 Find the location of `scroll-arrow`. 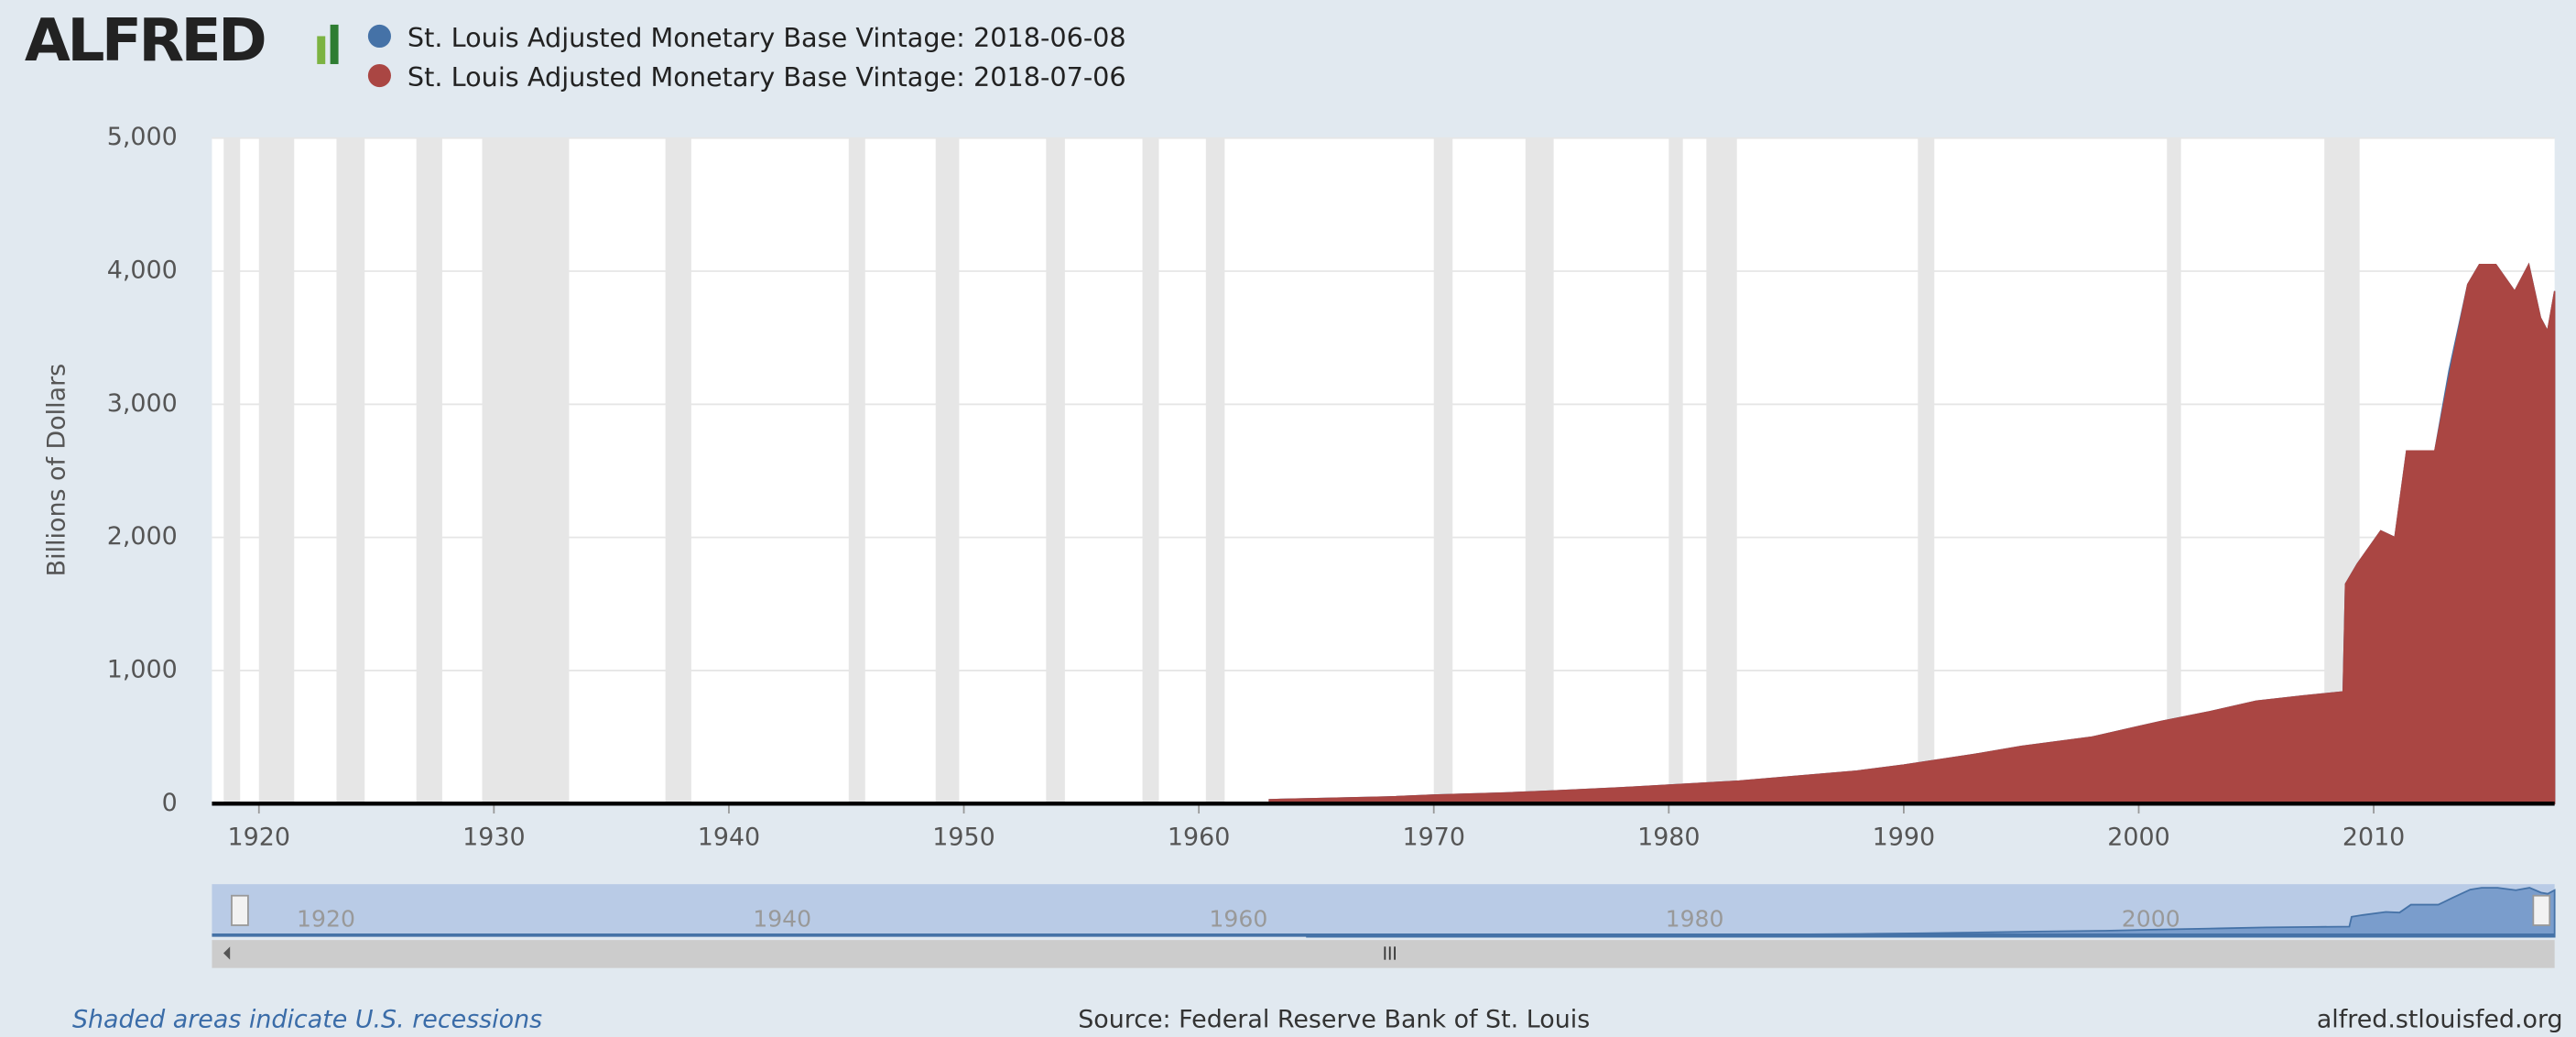

scroll-arrow is located at coordinates (227, 953).